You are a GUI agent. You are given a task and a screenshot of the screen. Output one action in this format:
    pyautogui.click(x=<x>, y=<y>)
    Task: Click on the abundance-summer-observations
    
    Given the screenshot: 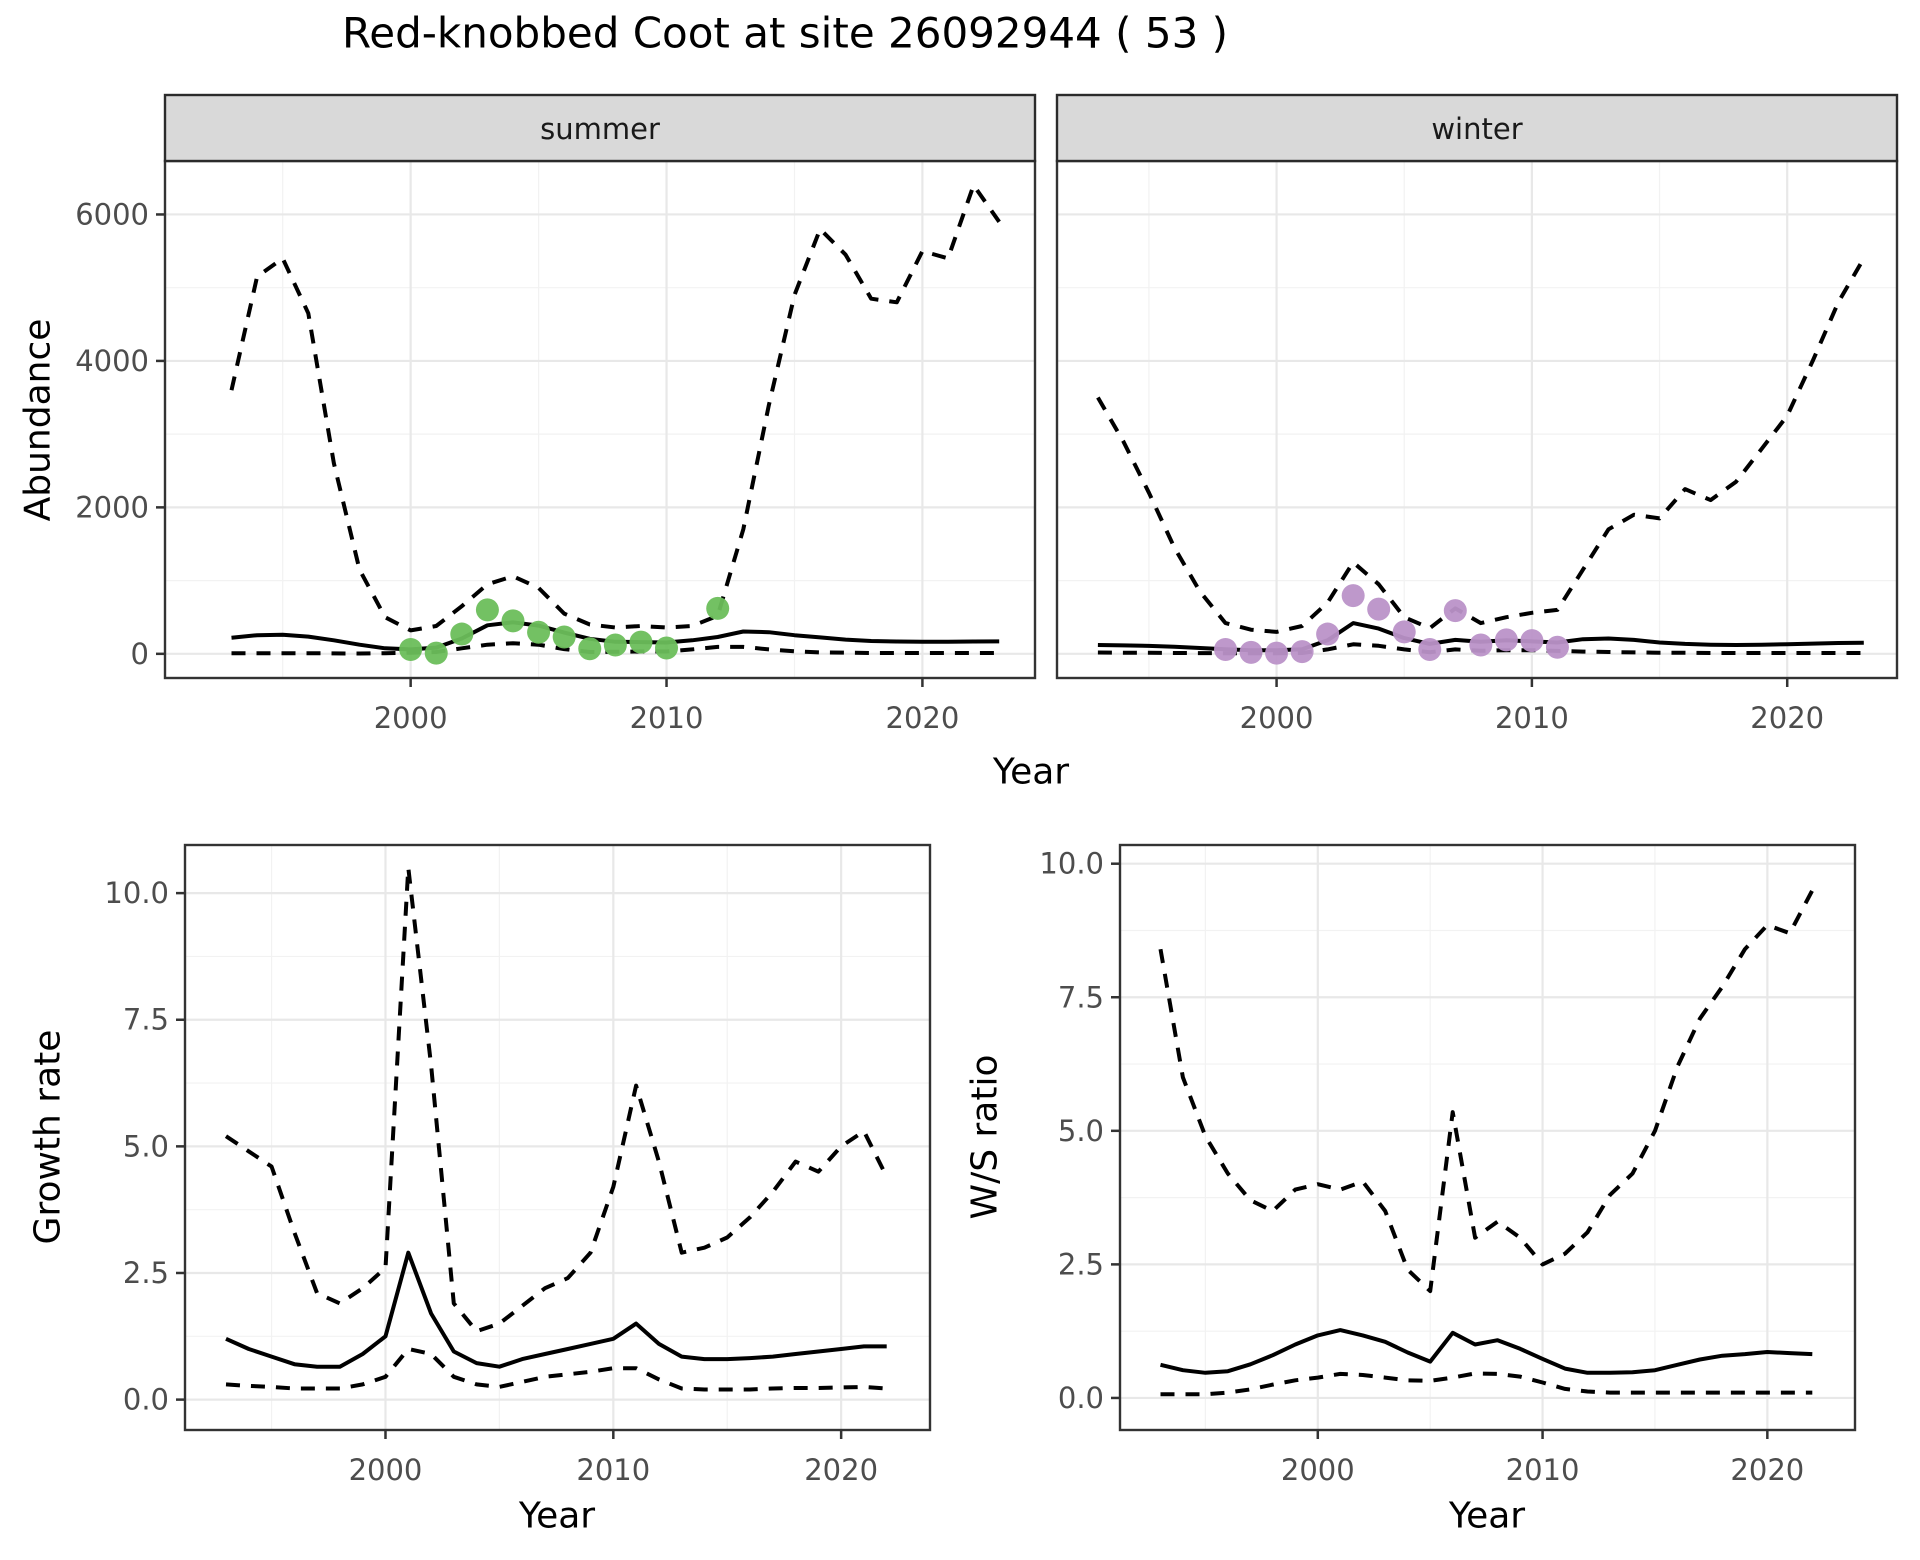 What is the action you would take?
    pyautogui.click(x=564, y=630)
    